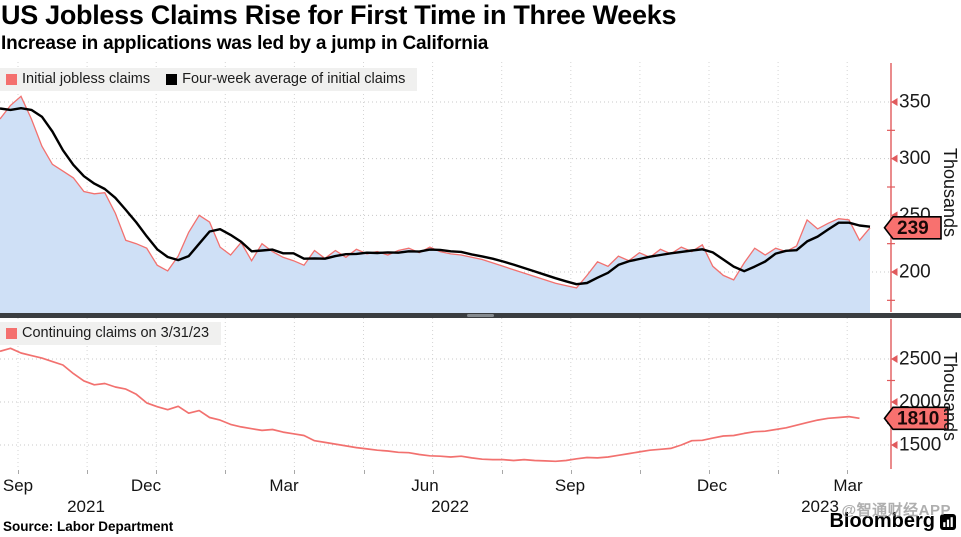 The width and height of the screenshot is (961, 537). What do you see at coordinates (896, 510) in the screenshot?
I see `watermark: @智通财经APP` at bounding box center [896, 510].